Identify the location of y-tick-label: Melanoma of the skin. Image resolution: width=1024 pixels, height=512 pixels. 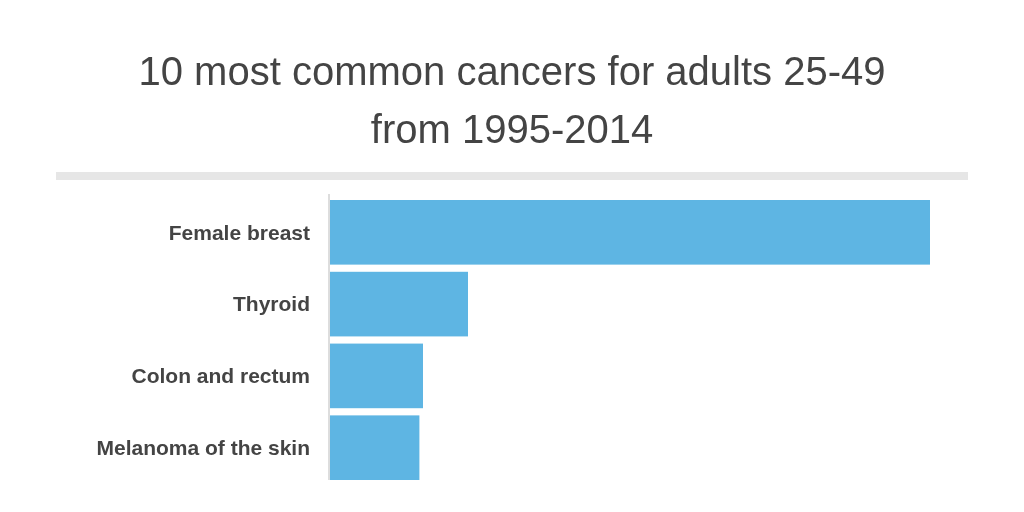
(203, 448).